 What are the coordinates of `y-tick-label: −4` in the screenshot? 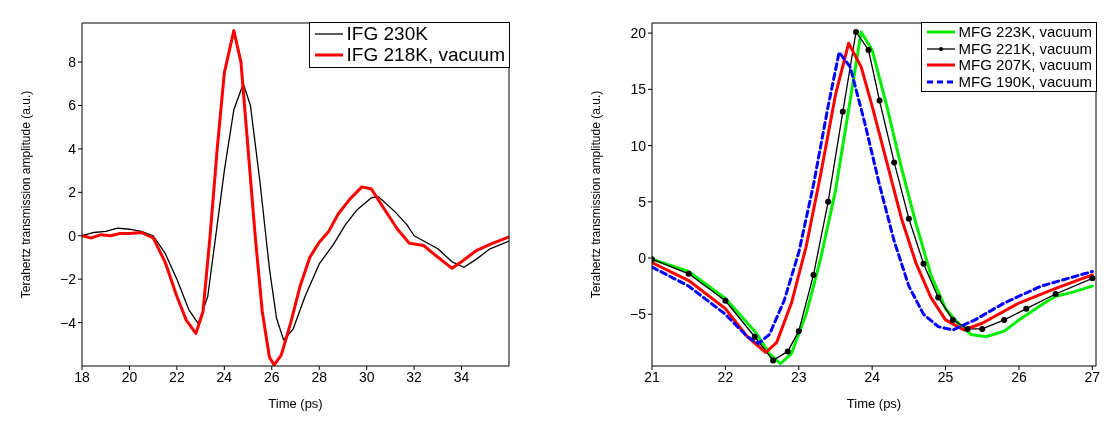 It's located at (68, 322).